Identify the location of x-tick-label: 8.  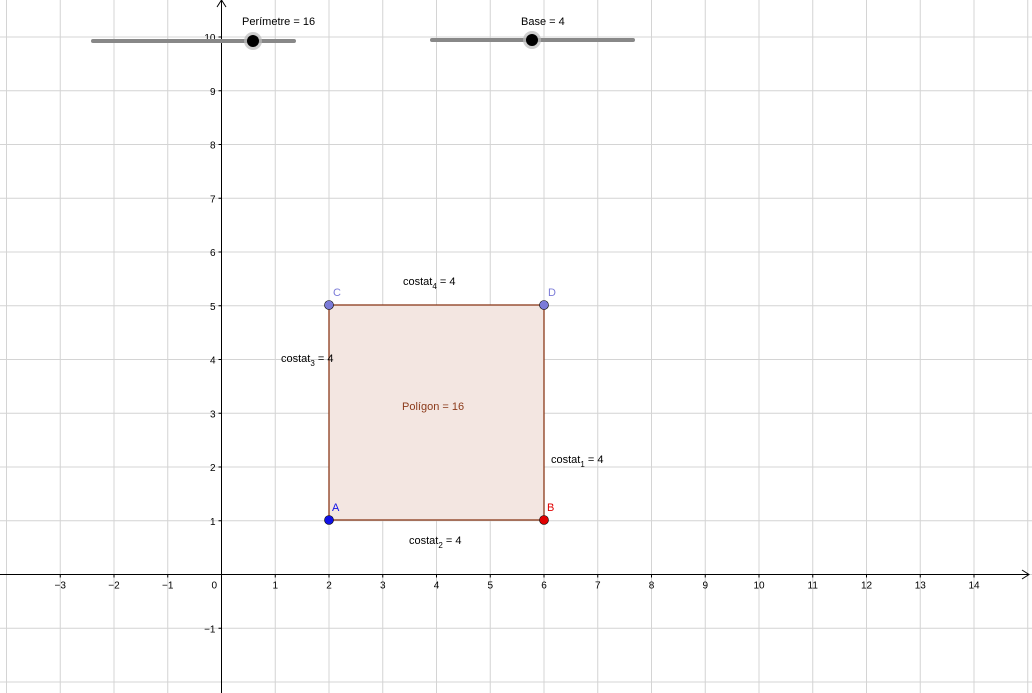
(652, 586).